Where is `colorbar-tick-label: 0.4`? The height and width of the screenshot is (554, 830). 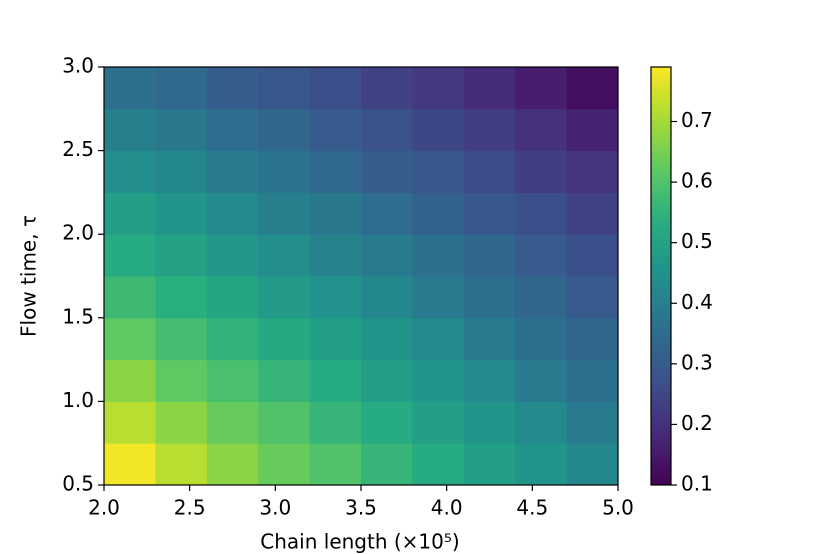 colorbar-tick-label: 0.4 is located at coordinates (697, 302).